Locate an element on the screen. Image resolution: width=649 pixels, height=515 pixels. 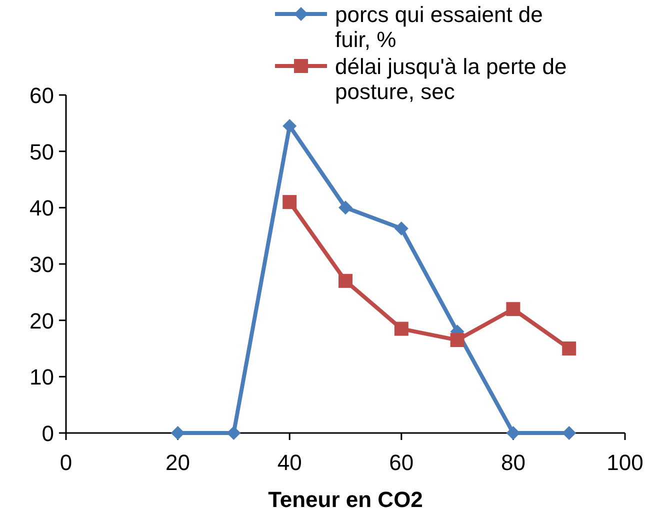
y-tick-label: 50 is located at coordinates (42, 151).